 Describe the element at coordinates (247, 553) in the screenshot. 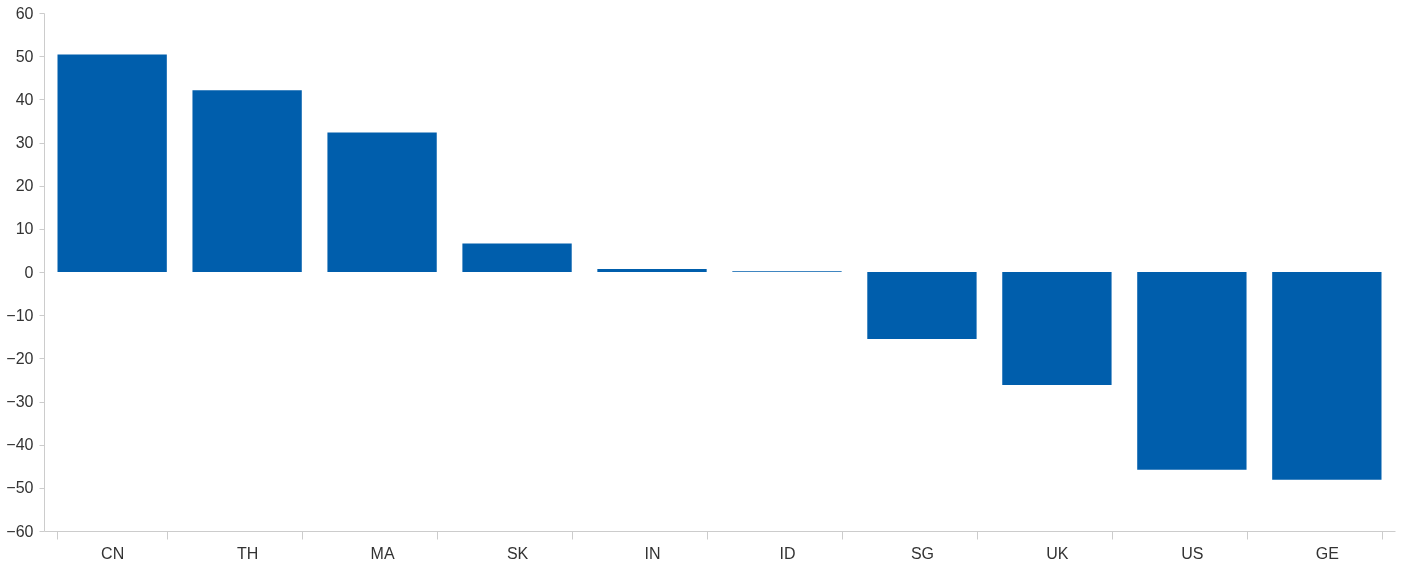

I see `x-tick-label: TH` at that location.